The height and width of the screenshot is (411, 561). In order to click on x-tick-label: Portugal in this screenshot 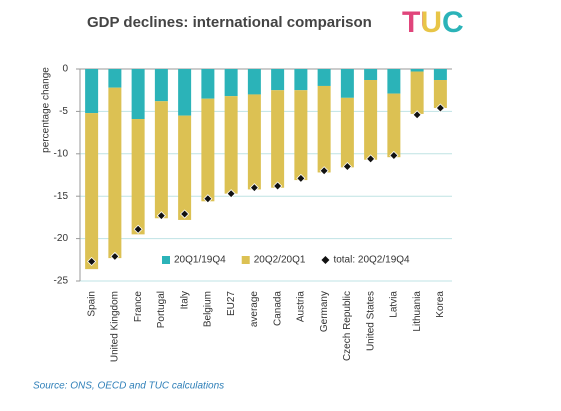, I will do `click(161, 309)`.